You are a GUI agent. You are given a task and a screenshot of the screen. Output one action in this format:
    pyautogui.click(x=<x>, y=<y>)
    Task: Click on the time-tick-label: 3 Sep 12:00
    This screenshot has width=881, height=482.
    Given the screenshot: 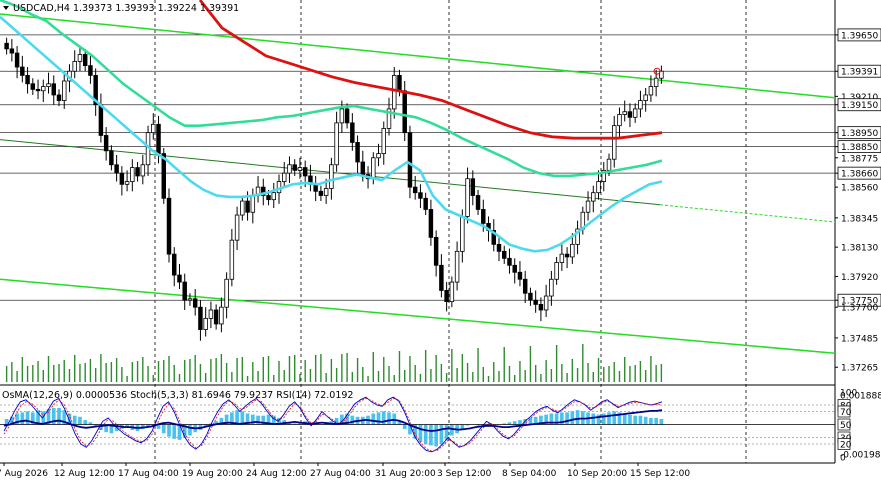 What is the action you would take?
    pyautogui.click(x=464, y=474)
    